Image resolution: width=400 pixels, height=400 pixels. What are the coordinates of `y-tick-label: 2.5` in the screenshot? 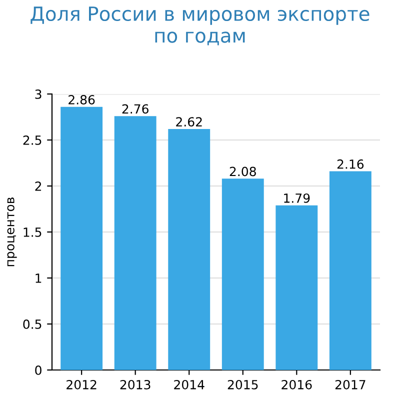 It's located at (32, 140).